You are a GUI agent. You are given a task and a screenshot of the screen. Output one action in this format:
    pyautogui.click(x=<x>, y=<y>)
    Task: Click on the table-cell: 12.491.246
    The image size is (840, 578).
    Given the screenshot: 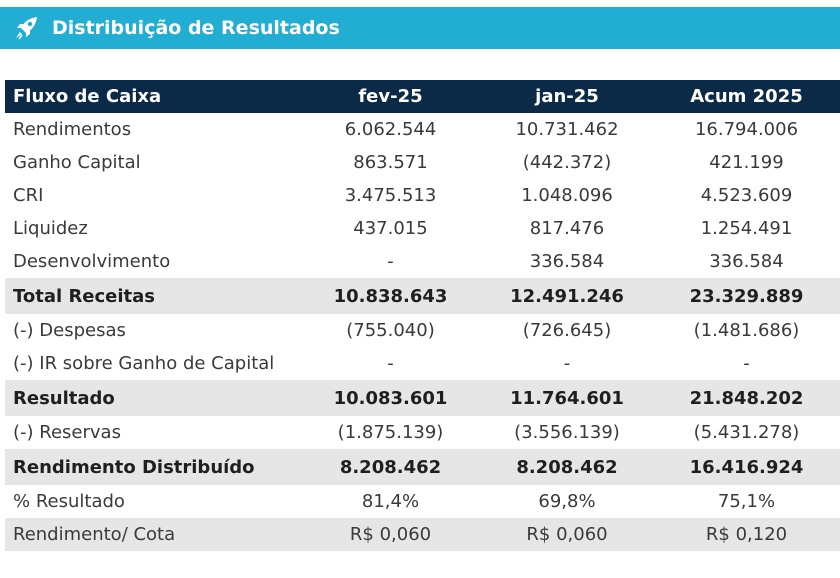 What is the action you would take?
    pyautogui.click(x=567, y=296)
    